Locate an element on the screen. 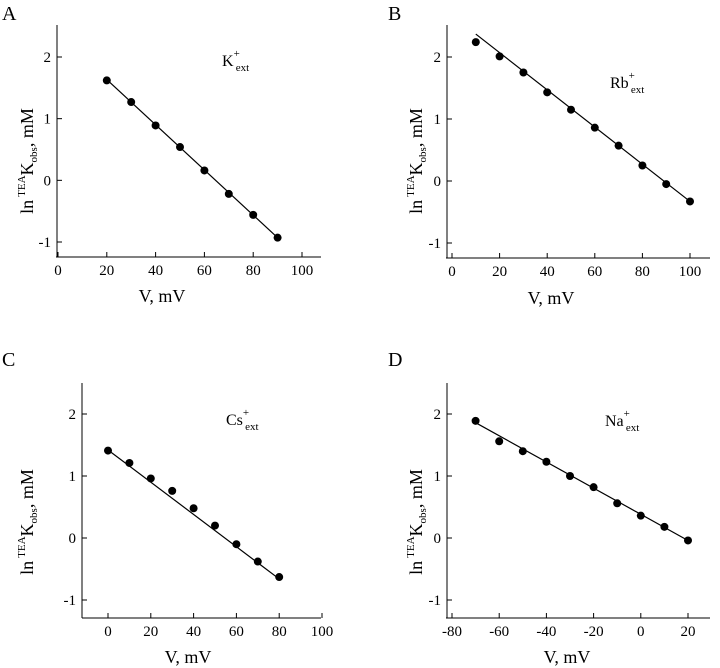 The width and height of the screenshot is (720, 668). ion-annotation: Na+ ext is located at coordinates (622, 421).